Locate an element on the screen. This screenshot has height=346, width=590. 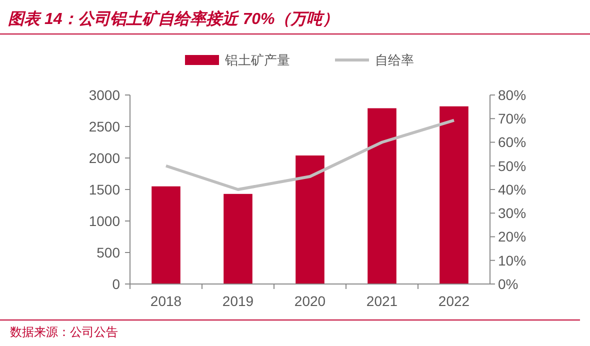
y-tick-label: 2000 is located at coordinates (104, 158).